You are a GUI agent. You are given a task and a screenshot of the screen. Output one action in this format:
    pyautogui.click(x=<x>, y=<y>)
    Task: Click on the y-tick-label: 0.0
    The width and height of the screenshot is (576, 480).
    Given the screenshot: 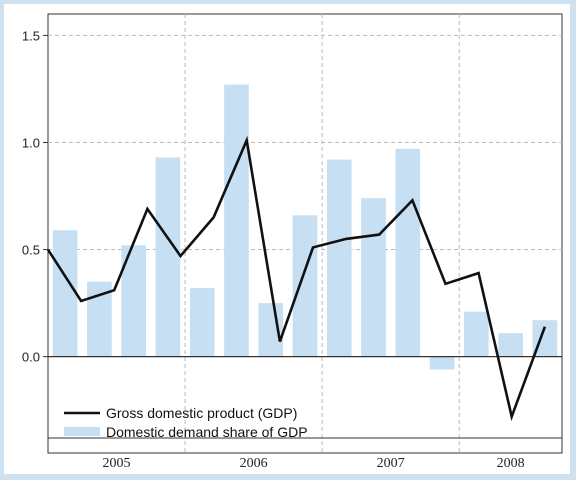 What is the action you would take?
    pyautogui.click(x=31, y=357)
    